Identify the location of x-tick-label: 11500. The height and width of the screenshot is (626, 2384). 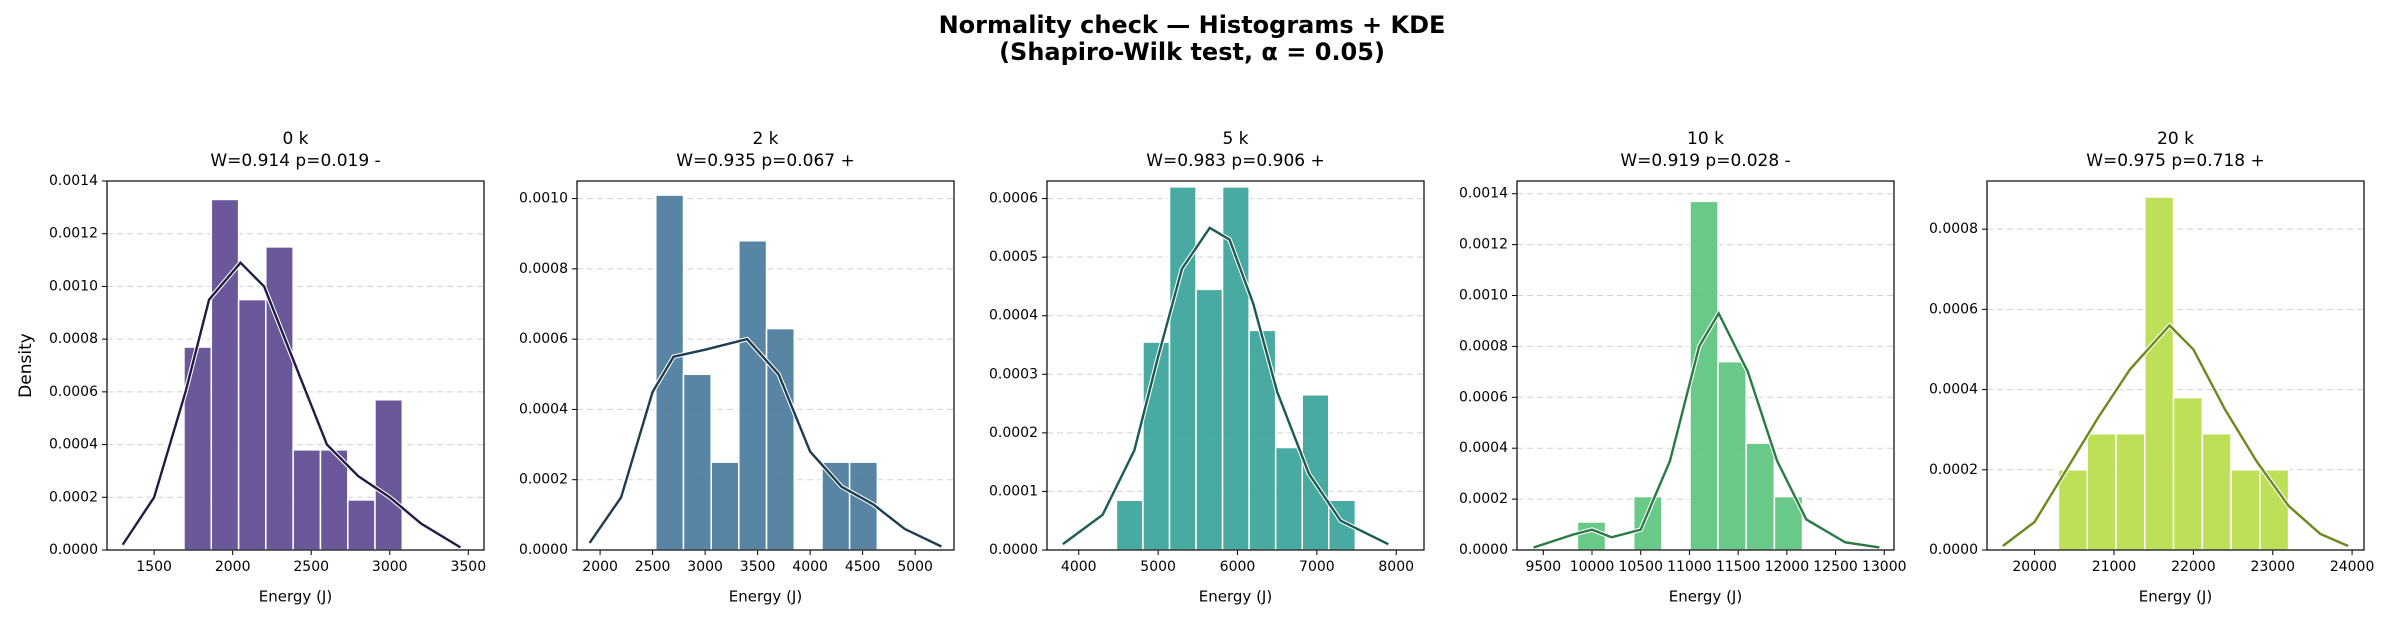
(1738, 567).